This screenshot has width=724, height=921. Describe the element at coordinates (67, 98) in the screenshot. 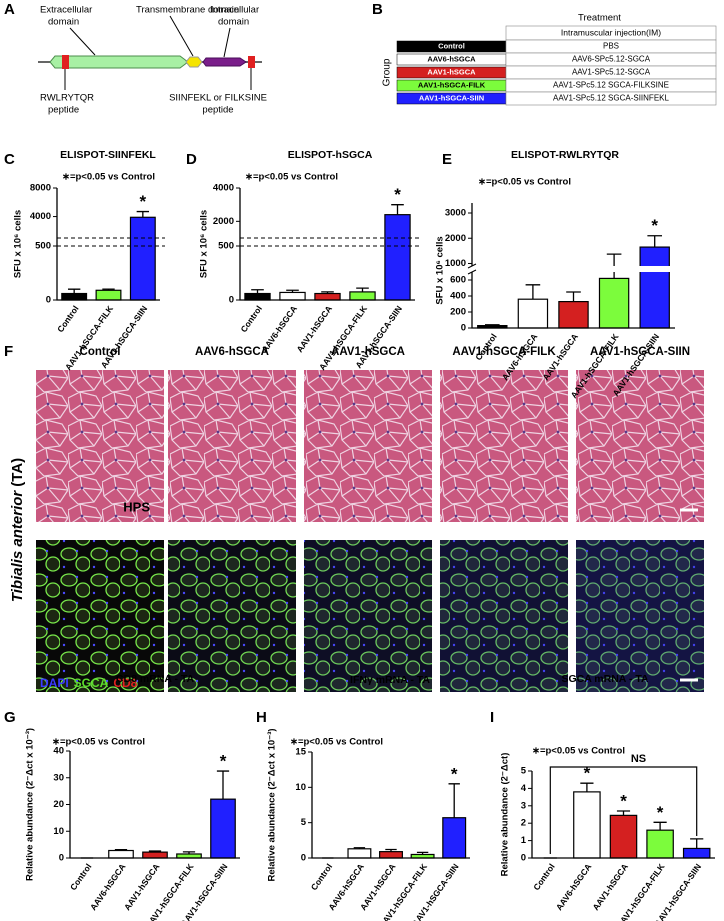

I see `peptide-label: RWLRYTQR` at that location.